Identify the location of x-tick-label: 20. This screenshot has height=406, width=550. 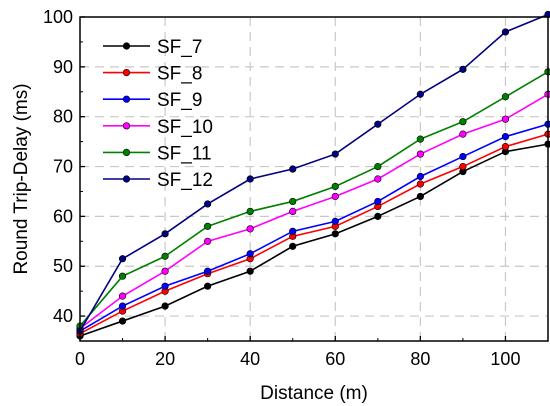
(165, 359).